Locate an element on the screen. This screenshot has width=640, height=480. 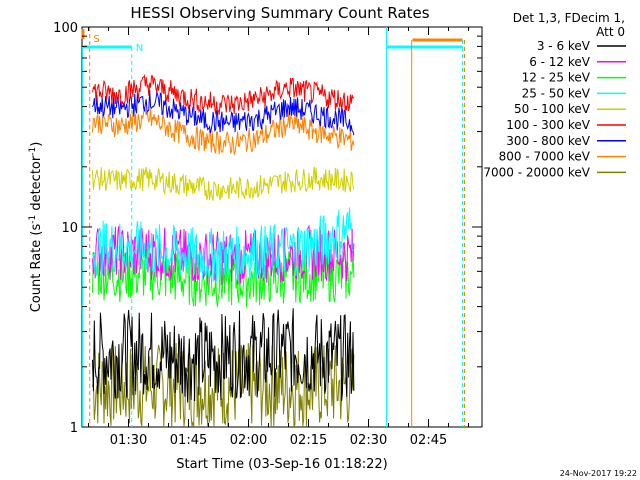
y-tick-label-1: 10 is located at coordinates (69, 228).